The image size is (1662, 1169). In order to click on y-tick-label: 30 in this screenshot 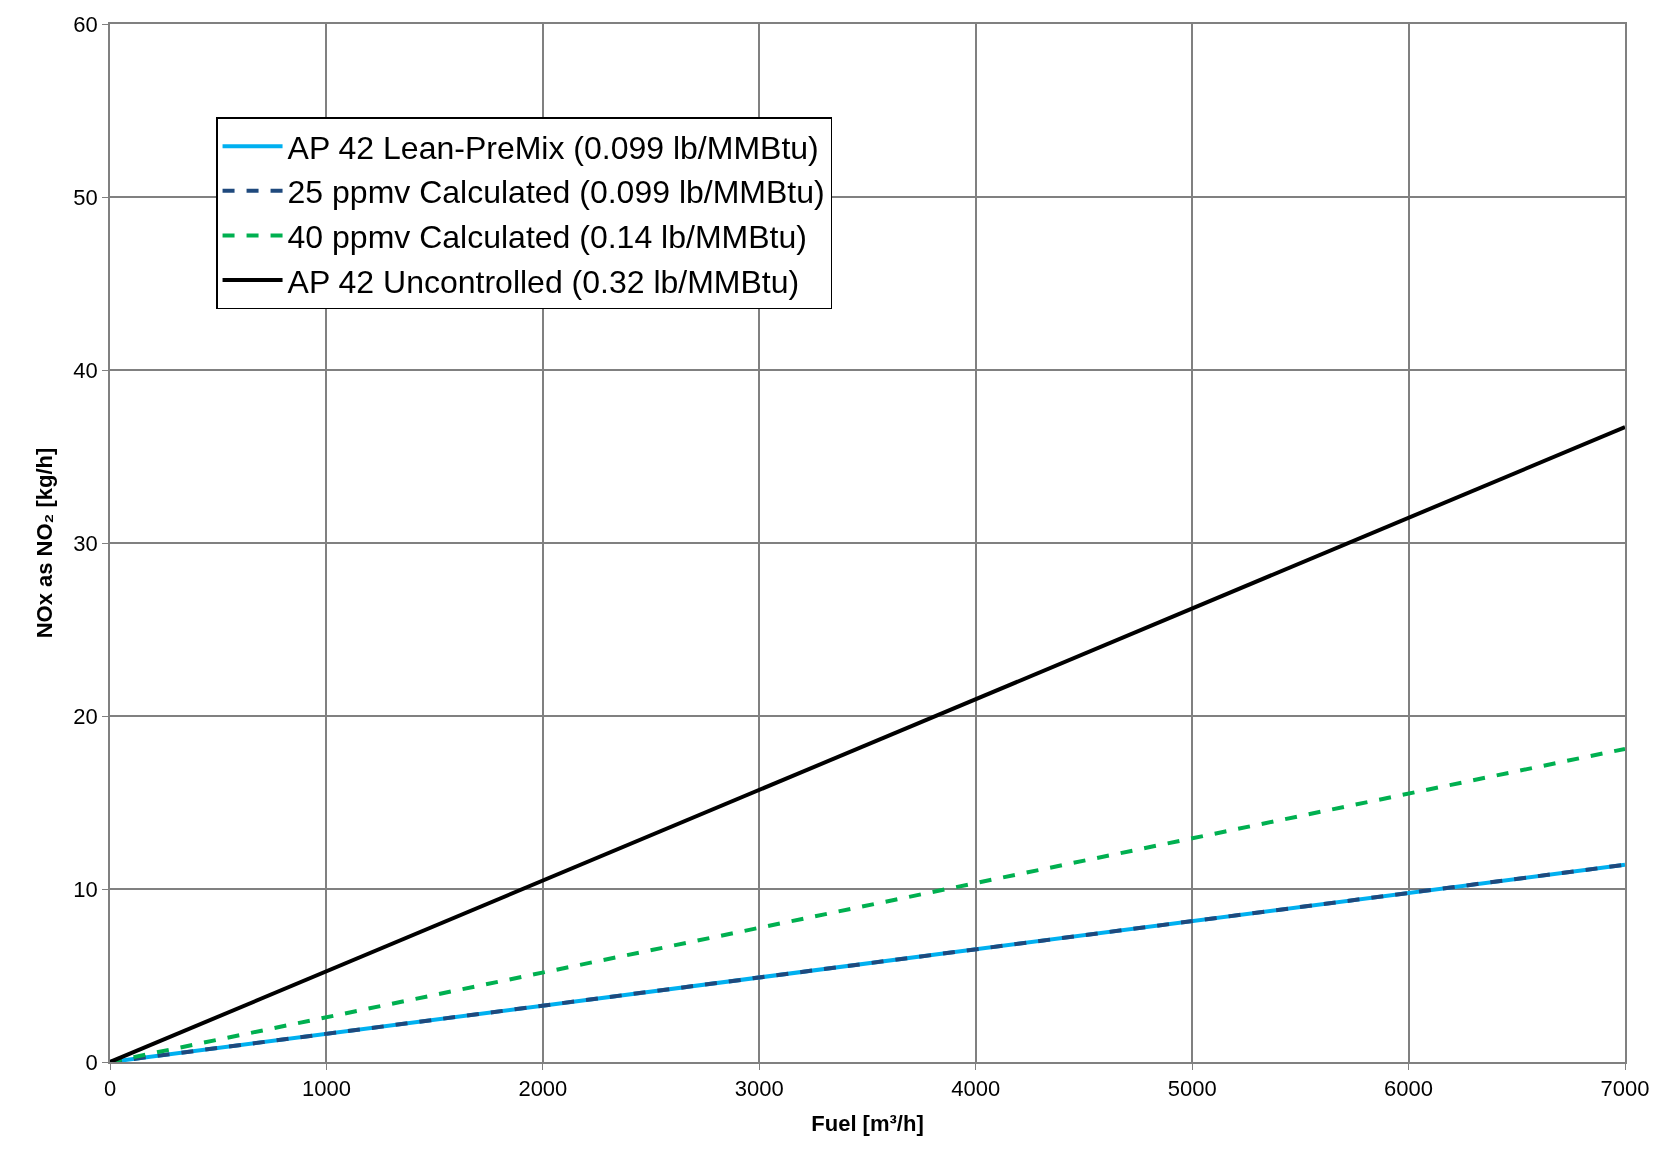, I will do `click(85, 543)`.